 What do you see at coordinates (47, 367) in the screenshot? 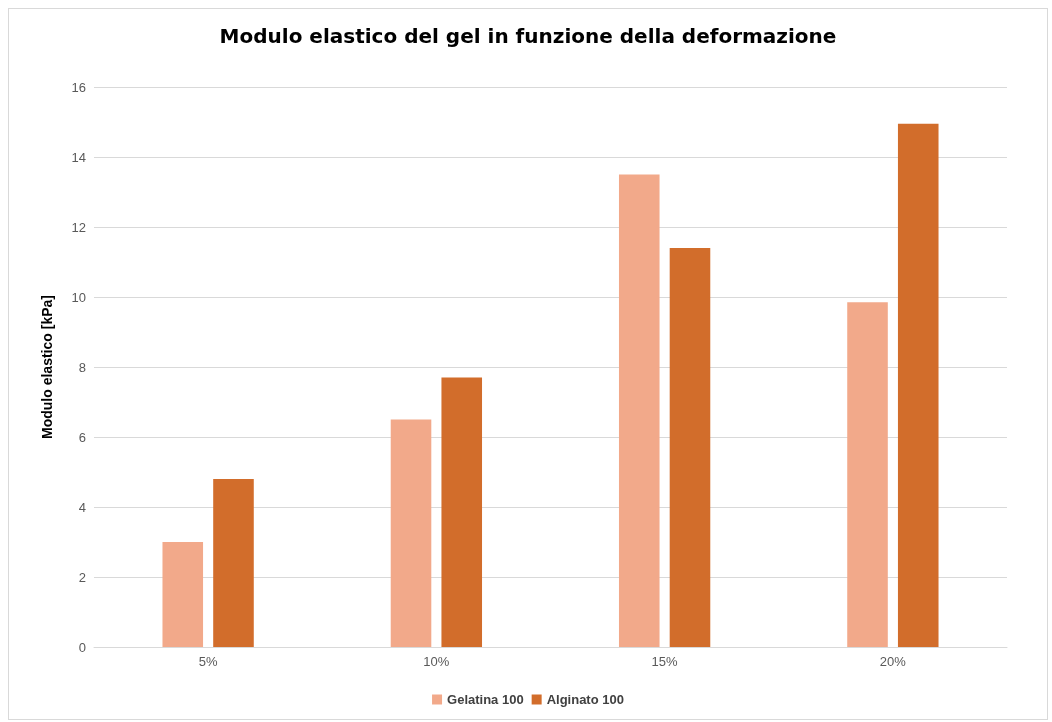
I see `y-axis-title: Modulo elastico [kPa]` at bounding box center [47, 367].